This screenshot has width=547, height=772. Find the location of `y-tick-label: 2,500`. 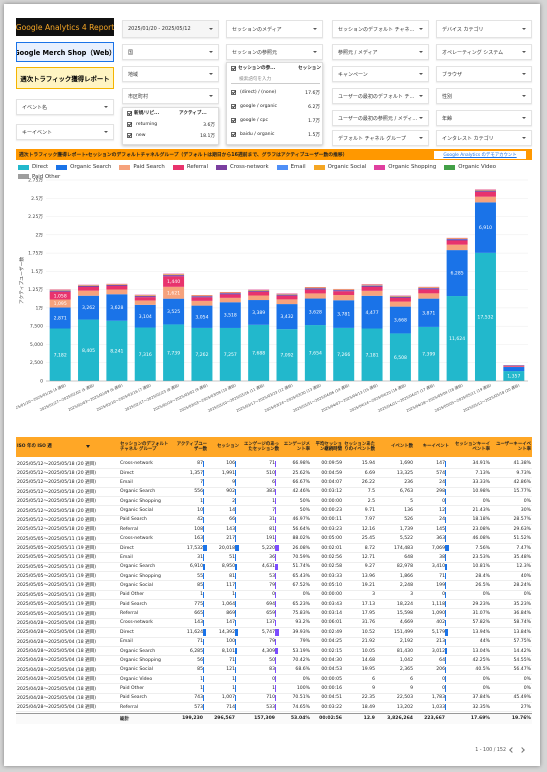

y-tick-label: 2,500 is located at coordinates (36, 363).